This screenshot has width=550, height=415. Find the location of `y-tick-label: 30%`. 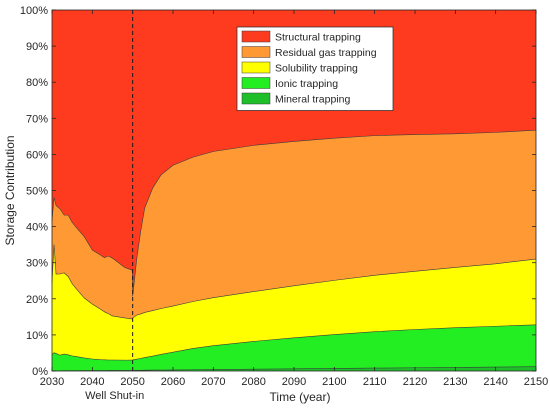

y-tick-label: 30% is located at coordinates (37, 264).